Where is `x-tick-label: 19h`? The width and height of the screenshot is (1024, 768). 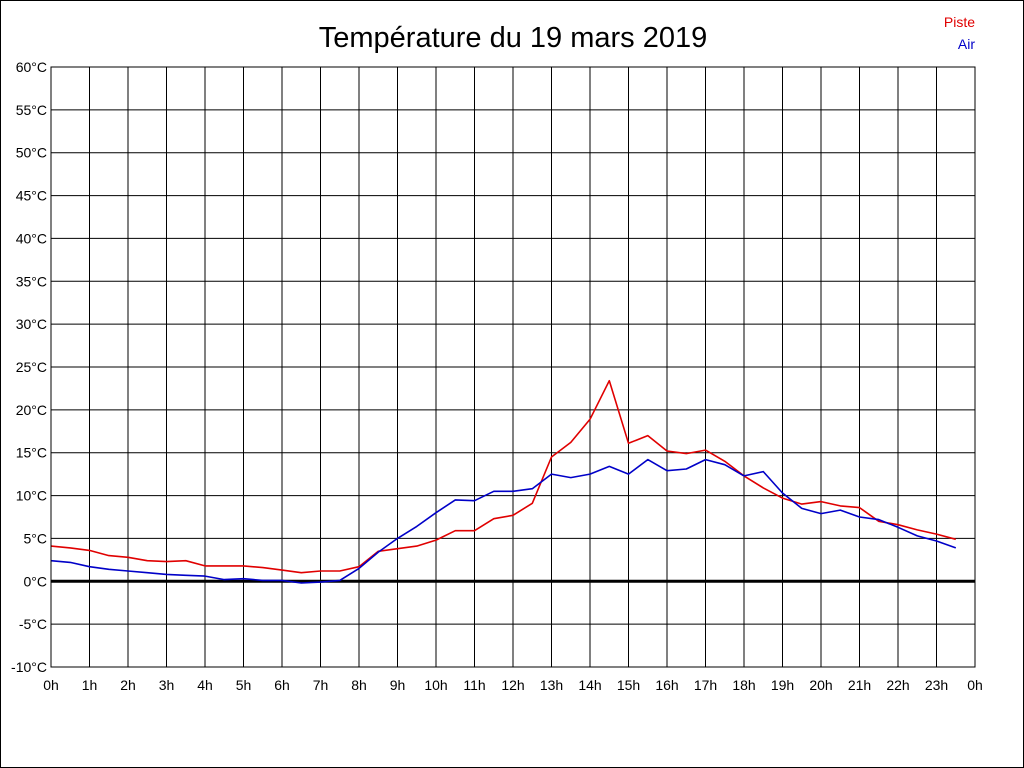 x-tick-label: 19h is located at coordinates (782, 685).